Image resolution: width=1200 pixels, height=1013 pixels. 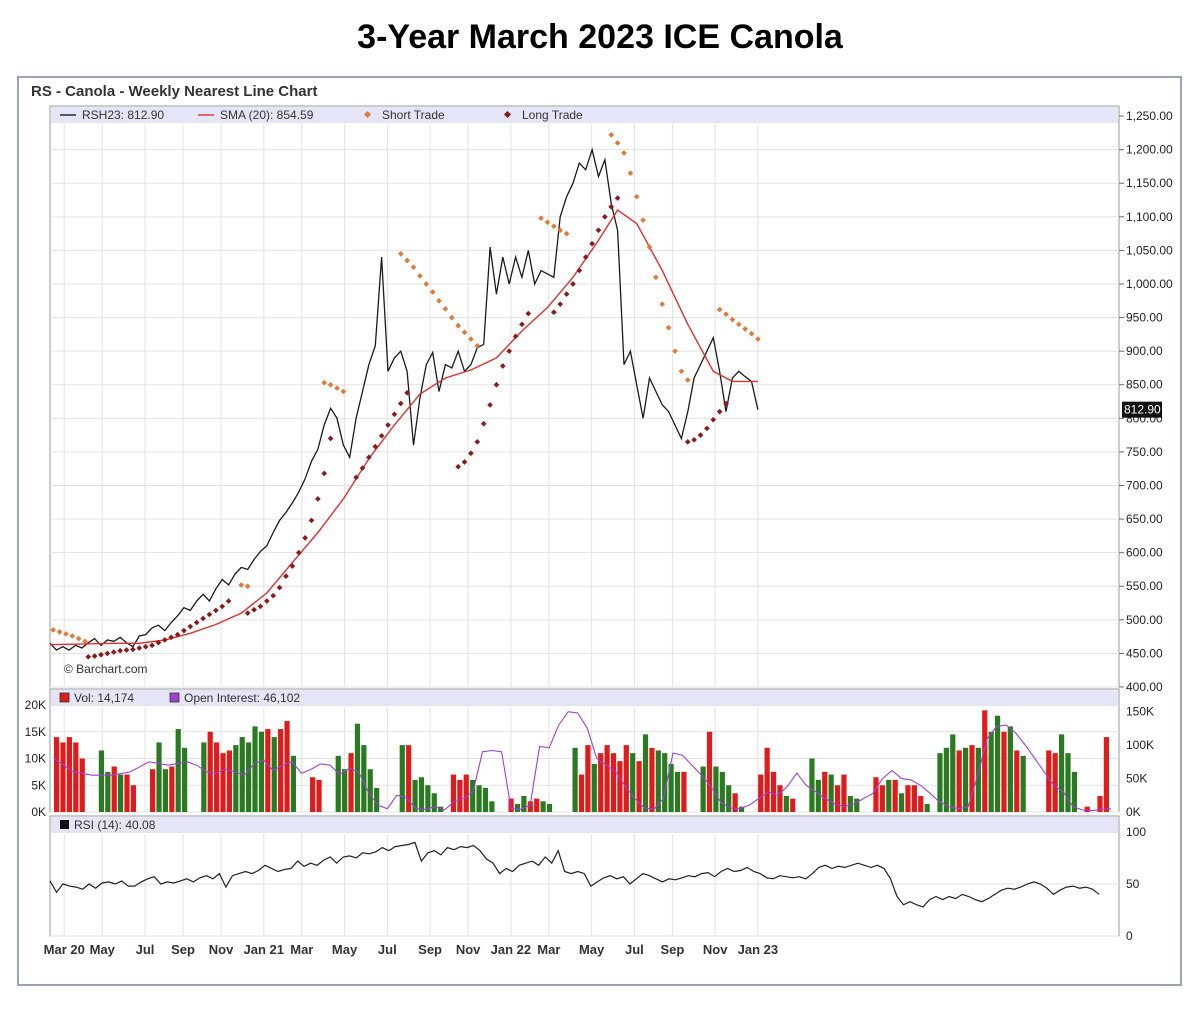 What do you see at coordinates (584, 825) in the screenshot?
I see `rsi-legend-bar` at bounding box center [584, 825].